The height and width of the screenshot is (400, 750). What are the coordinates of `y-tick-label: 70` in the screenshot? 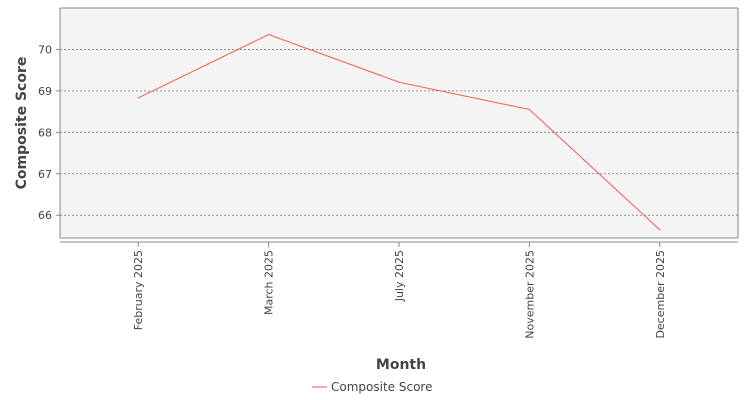 It's located at (45, 49).